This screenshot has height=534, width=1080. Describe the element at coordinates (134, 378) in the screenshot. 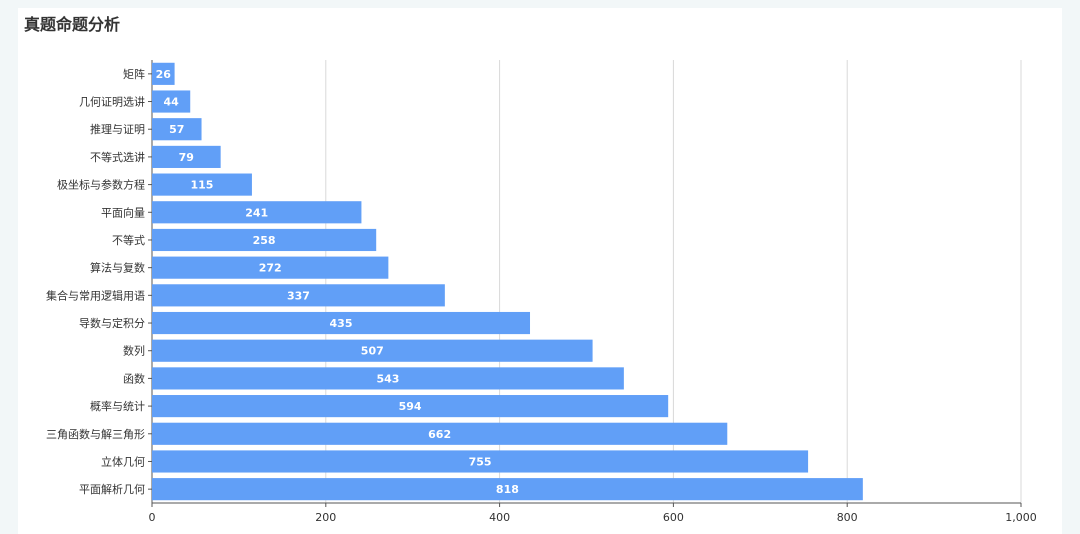

I see `category-label: 函数` at that location.